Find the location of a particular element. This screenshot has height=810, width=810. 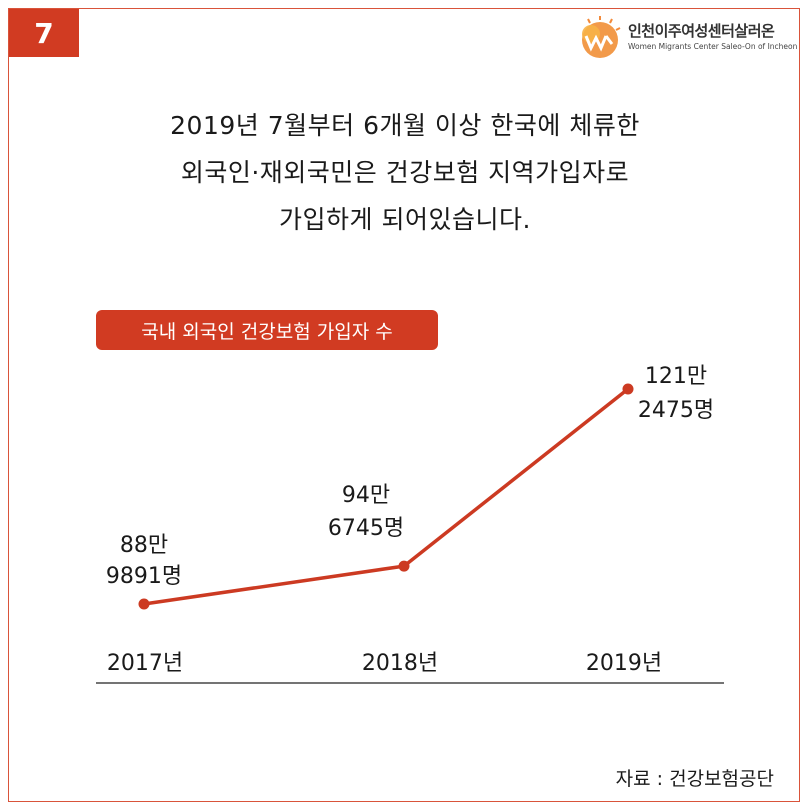

logo-mark-icon is located at coordinates (601, 37).